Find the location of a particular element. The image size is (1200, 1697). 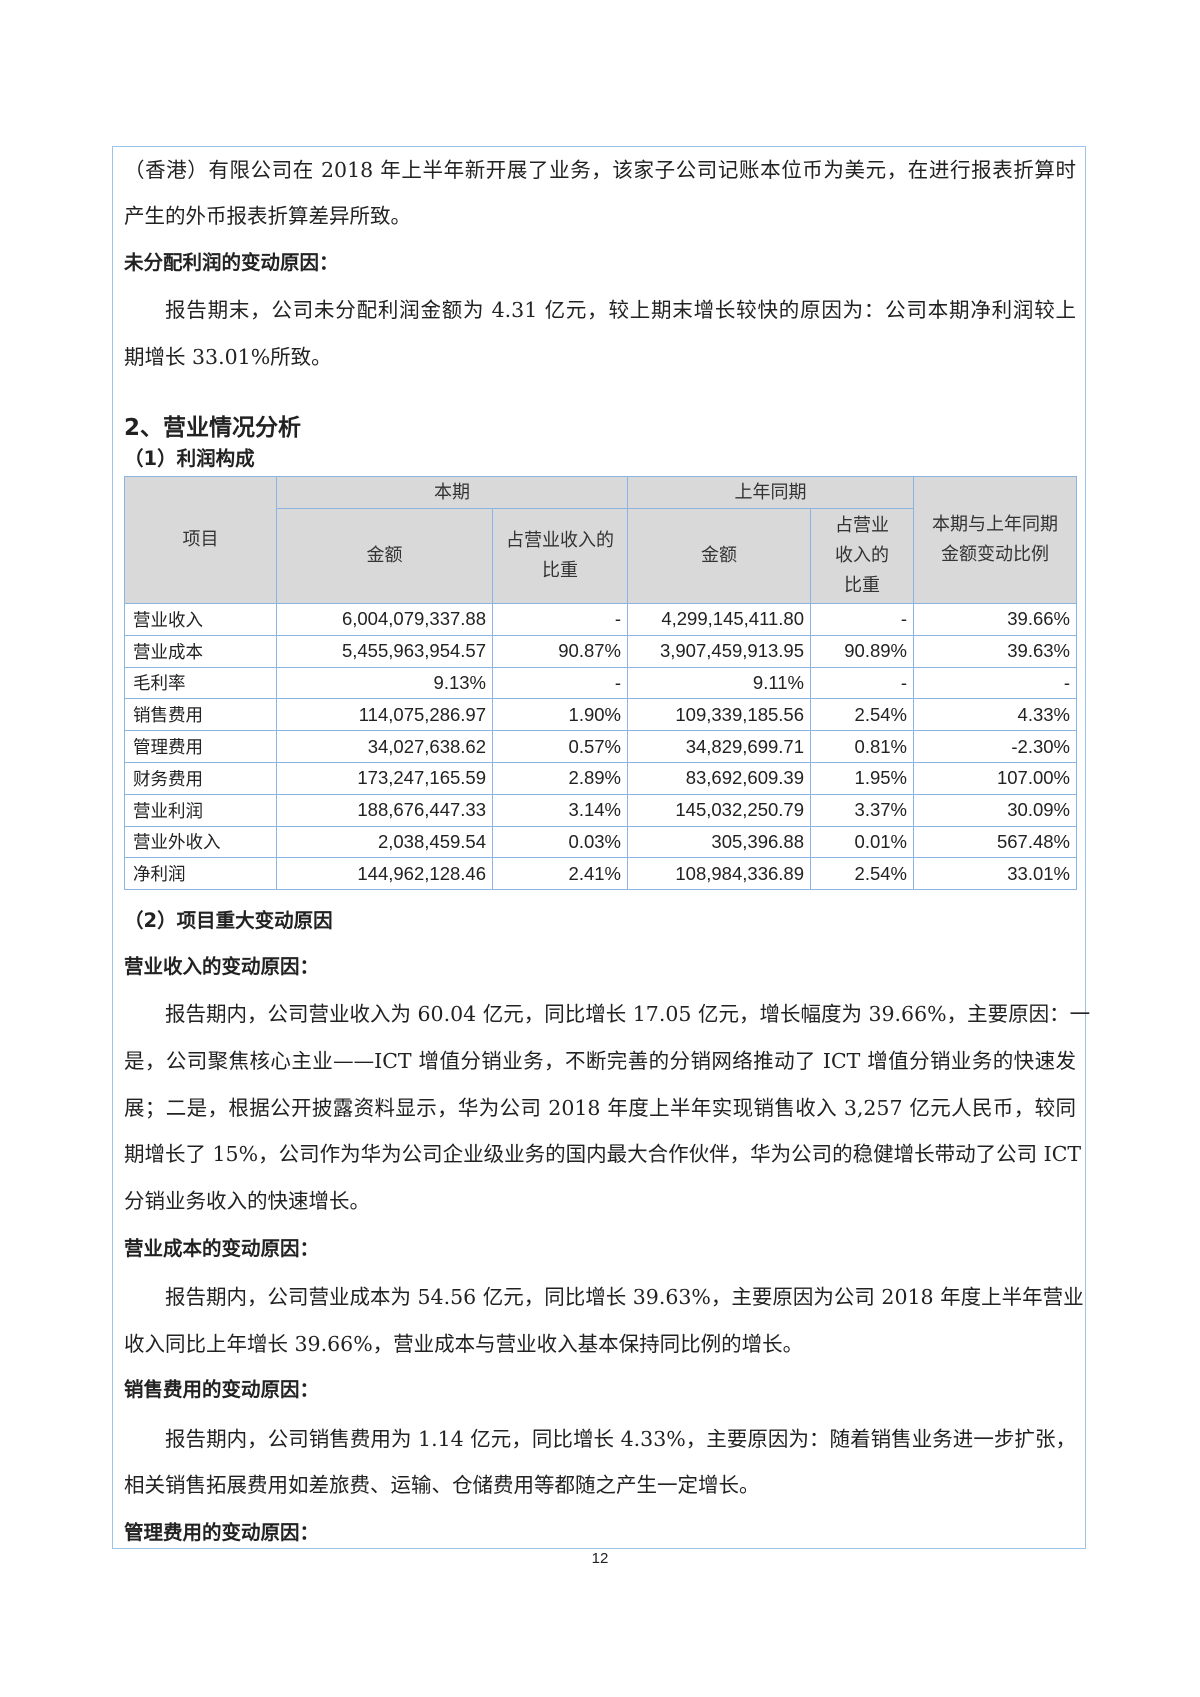

header-prior: 上年同期 is located at coordinates (770, 492).